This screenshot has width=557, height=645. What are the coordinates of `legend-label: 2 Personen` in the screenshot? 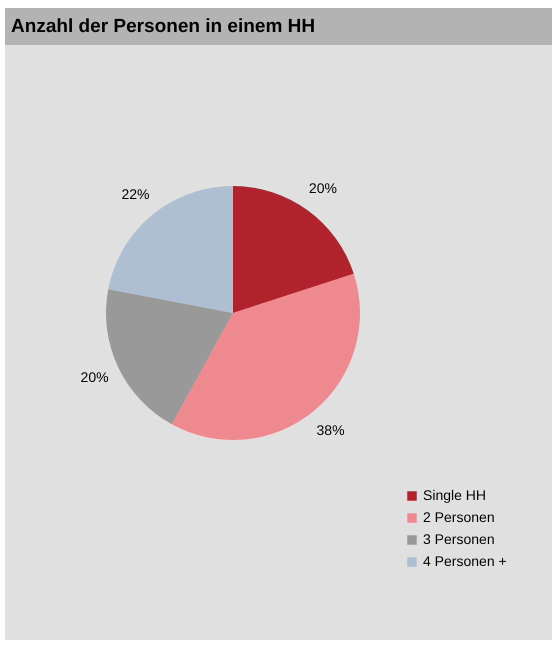 It's located at (459, 517).